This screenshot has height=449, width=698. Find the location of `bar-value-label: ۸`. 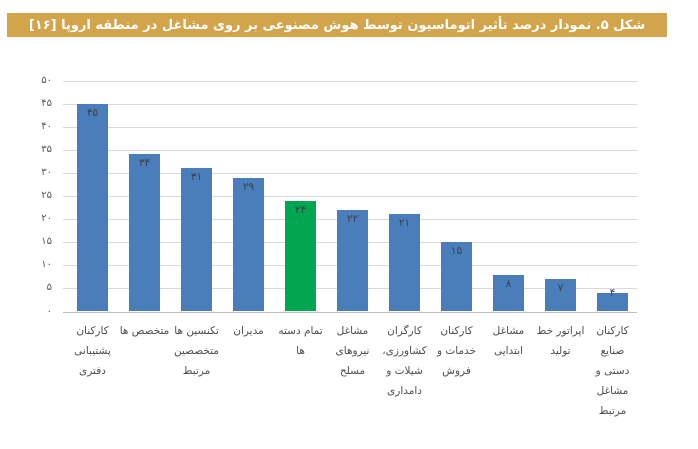

bar-value-label: ۸ is located at coordinates (508, 283).